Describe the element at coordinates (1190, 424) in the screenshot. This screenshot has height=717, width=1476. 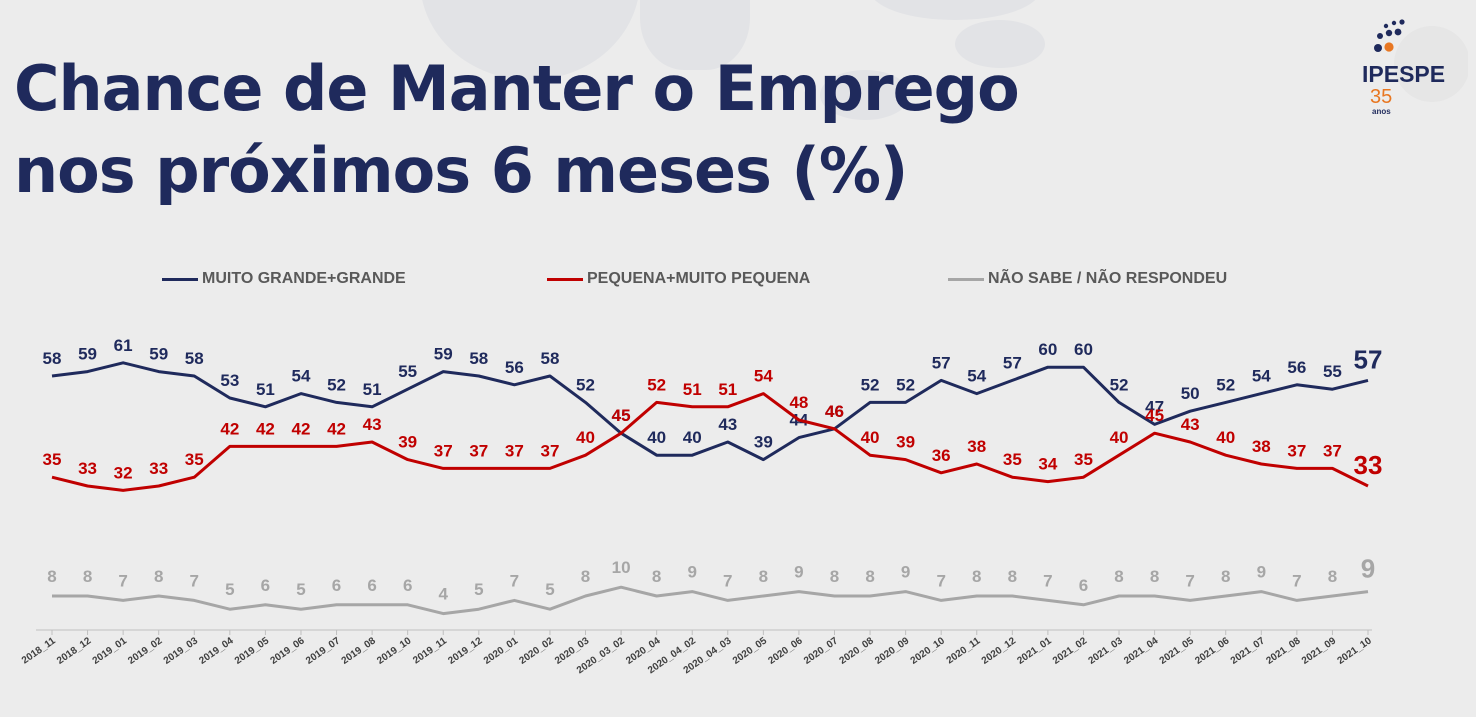
I see `data-label: 43` at that location.